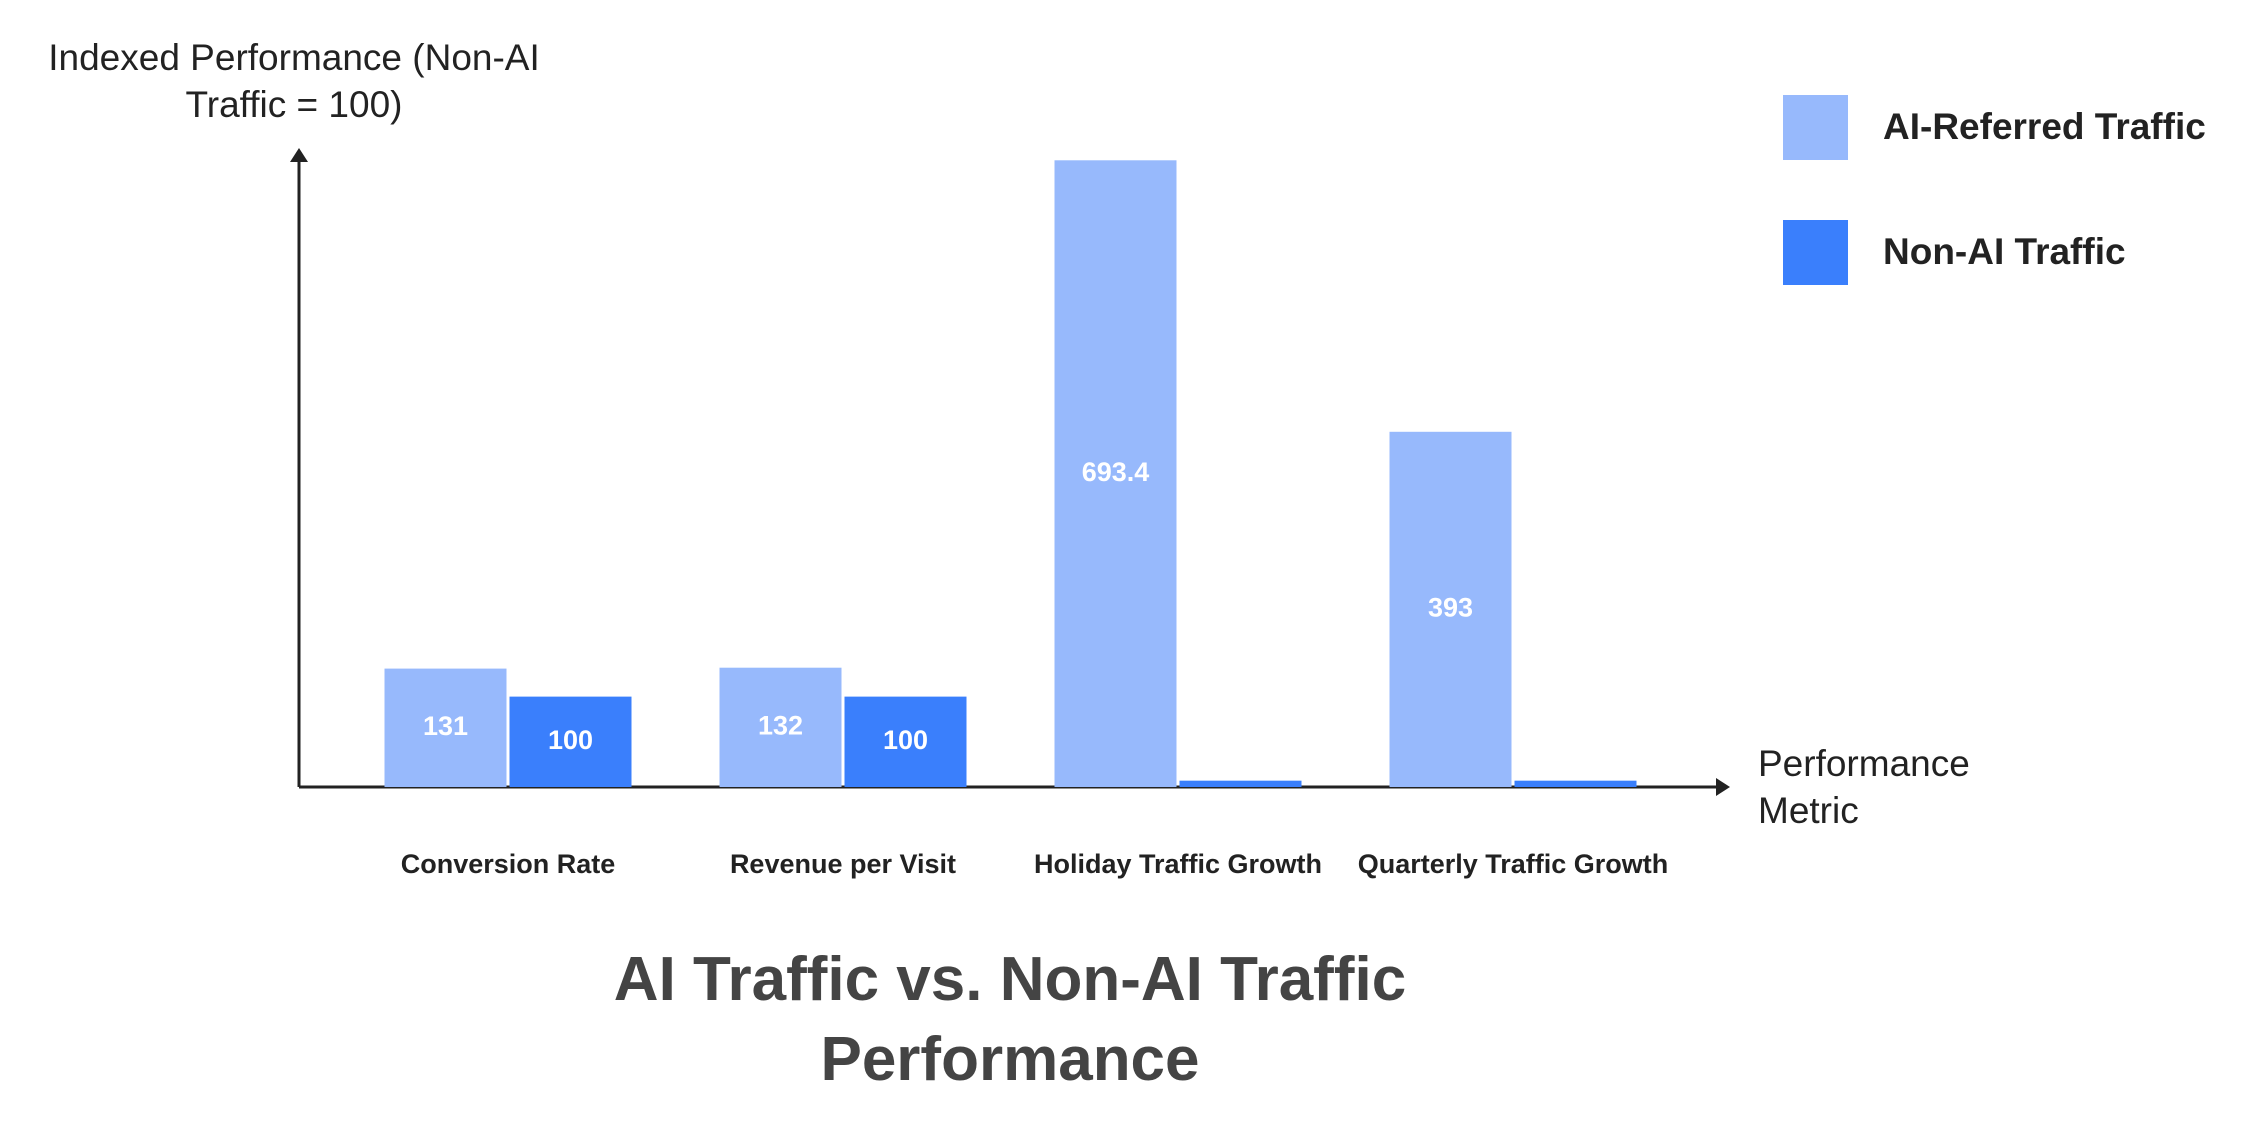 Image resolution: width=2251 pixels, height=1125 pixels. I want to click on legend-label: Non-AI Traffic, so click(2004, 251).